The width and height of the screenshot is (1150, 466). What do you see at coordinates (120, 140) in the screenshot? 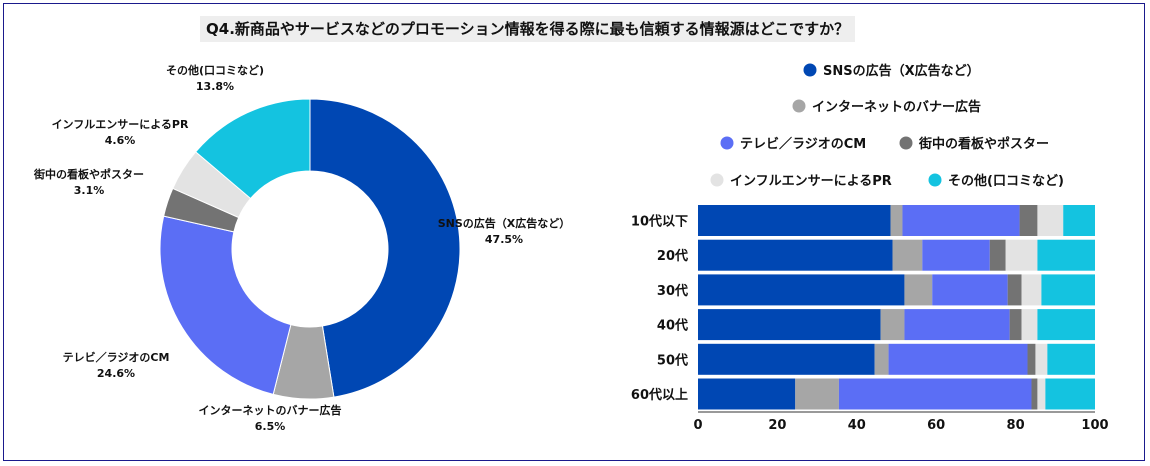
I see `pie-value-influencer: 4.6%` at bounding box center [120, 140].